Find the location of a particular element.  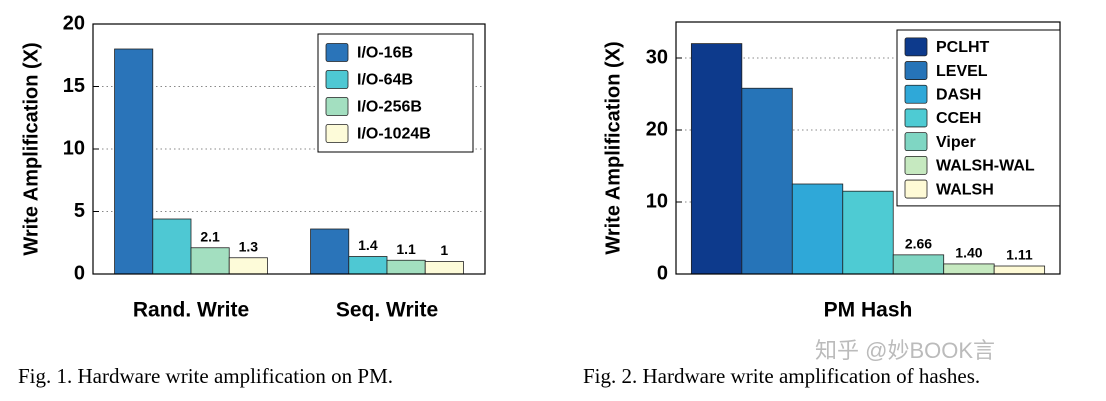

data-label: 1.11 is located at coordinates (1019, 255).